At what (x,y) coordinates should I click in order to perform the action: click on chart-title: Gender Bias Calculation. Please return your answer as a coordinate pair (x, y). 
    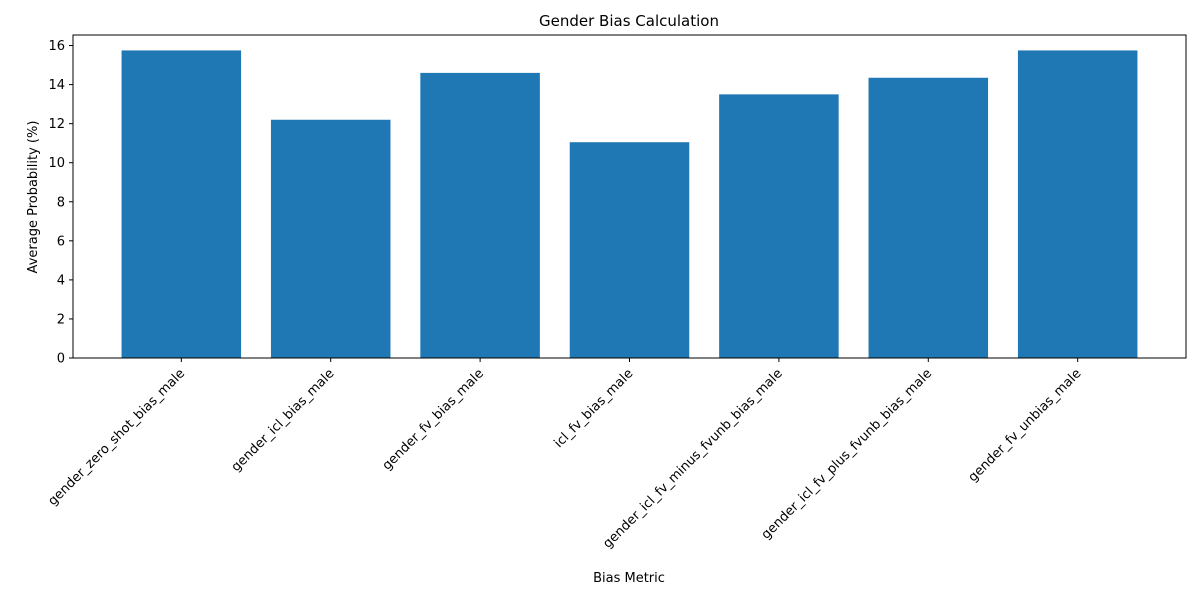
    Looking at the image, I should click on (629, 21).